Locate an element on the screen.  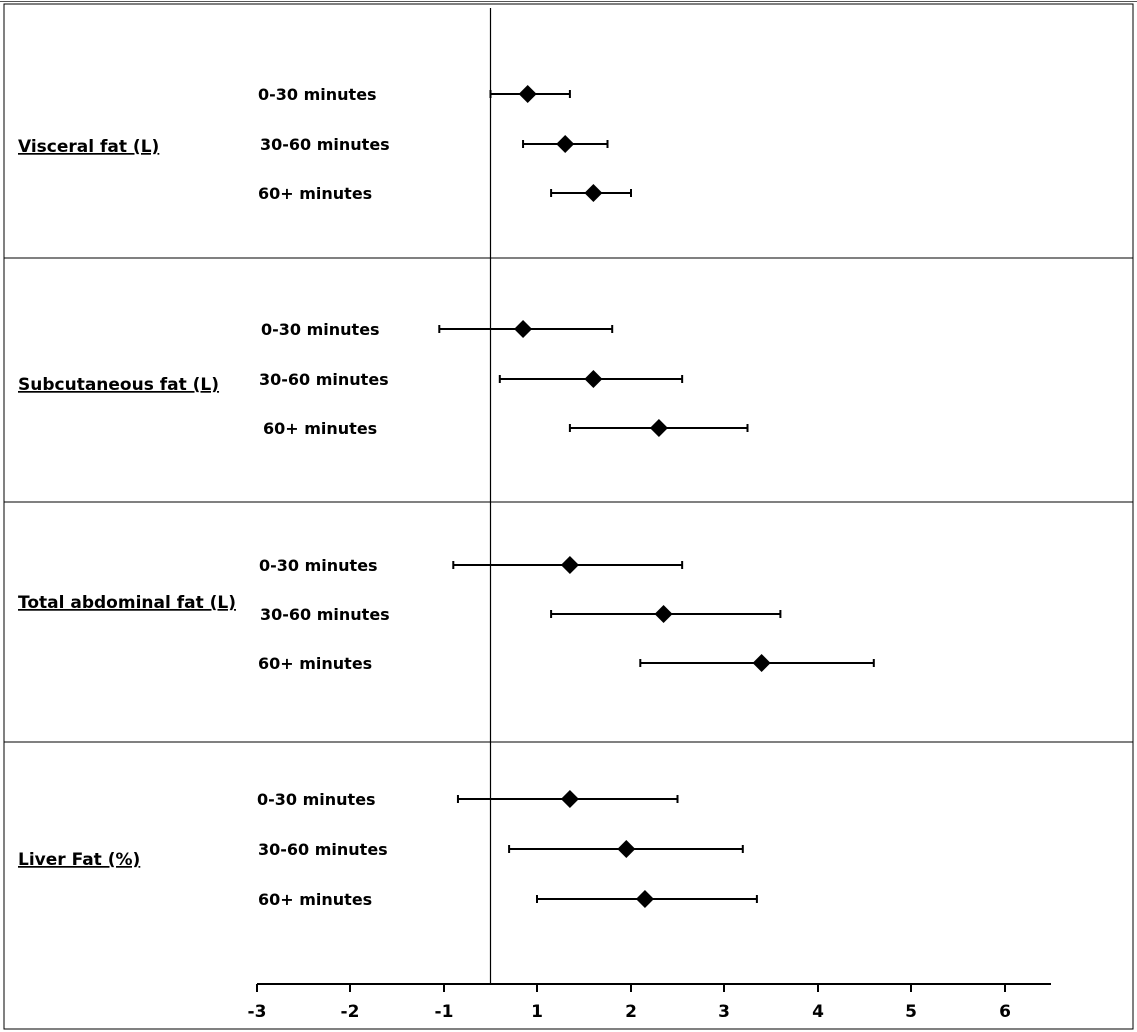
group-label: Total abdominal fat (L) is located at coordinates (127, 603).